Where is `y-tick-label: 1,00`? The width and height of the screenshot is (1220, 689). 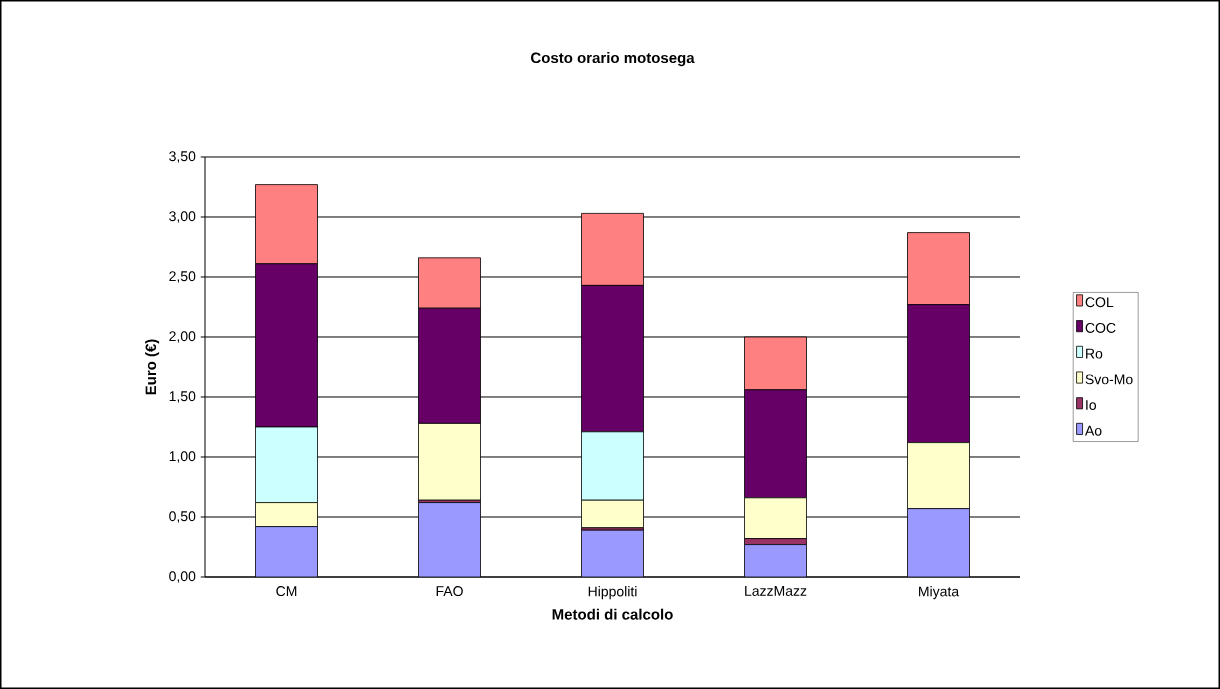 y-tick-label: 1,00 is located at coordinates (182, 457).